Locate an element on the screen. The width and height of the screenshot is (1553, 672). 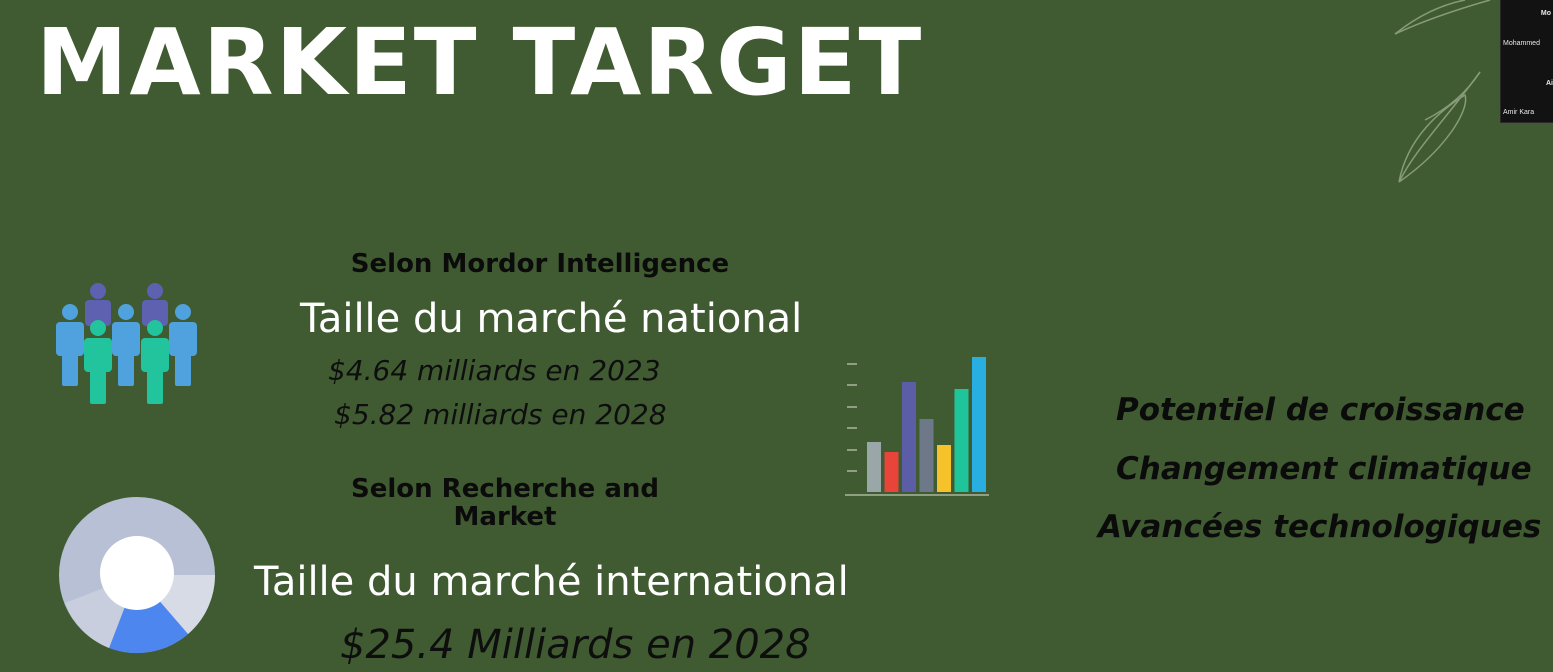
key-point-technology: Avancées technologiques is located at coordinates (1320, 527).